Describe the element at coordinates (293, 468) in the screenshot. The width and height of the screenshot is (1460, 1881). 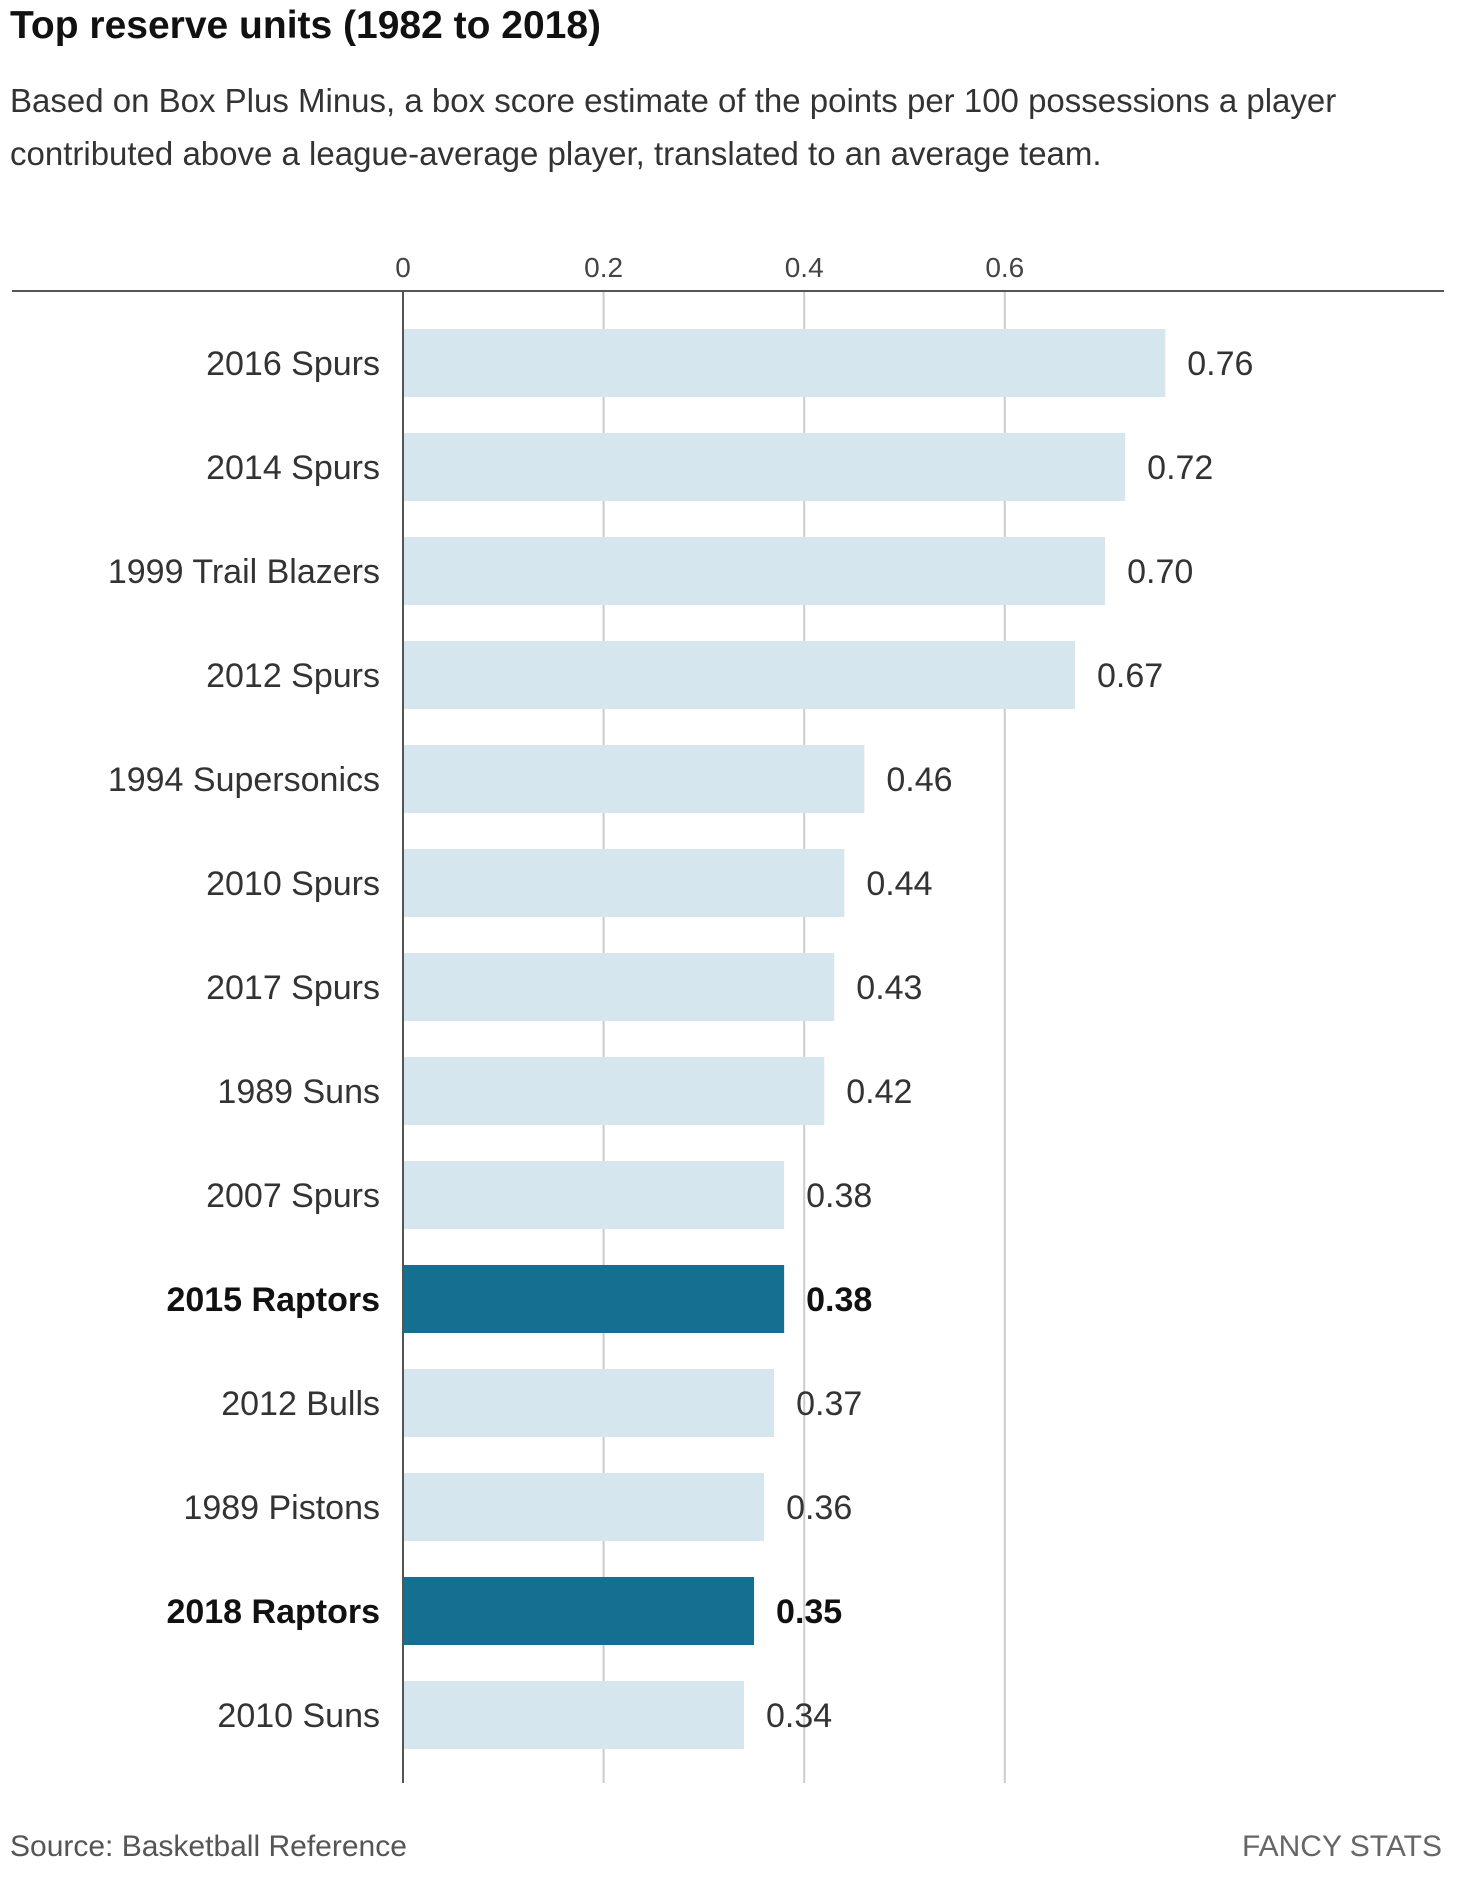
I see `category-label: 2014 Spurs` at that location.